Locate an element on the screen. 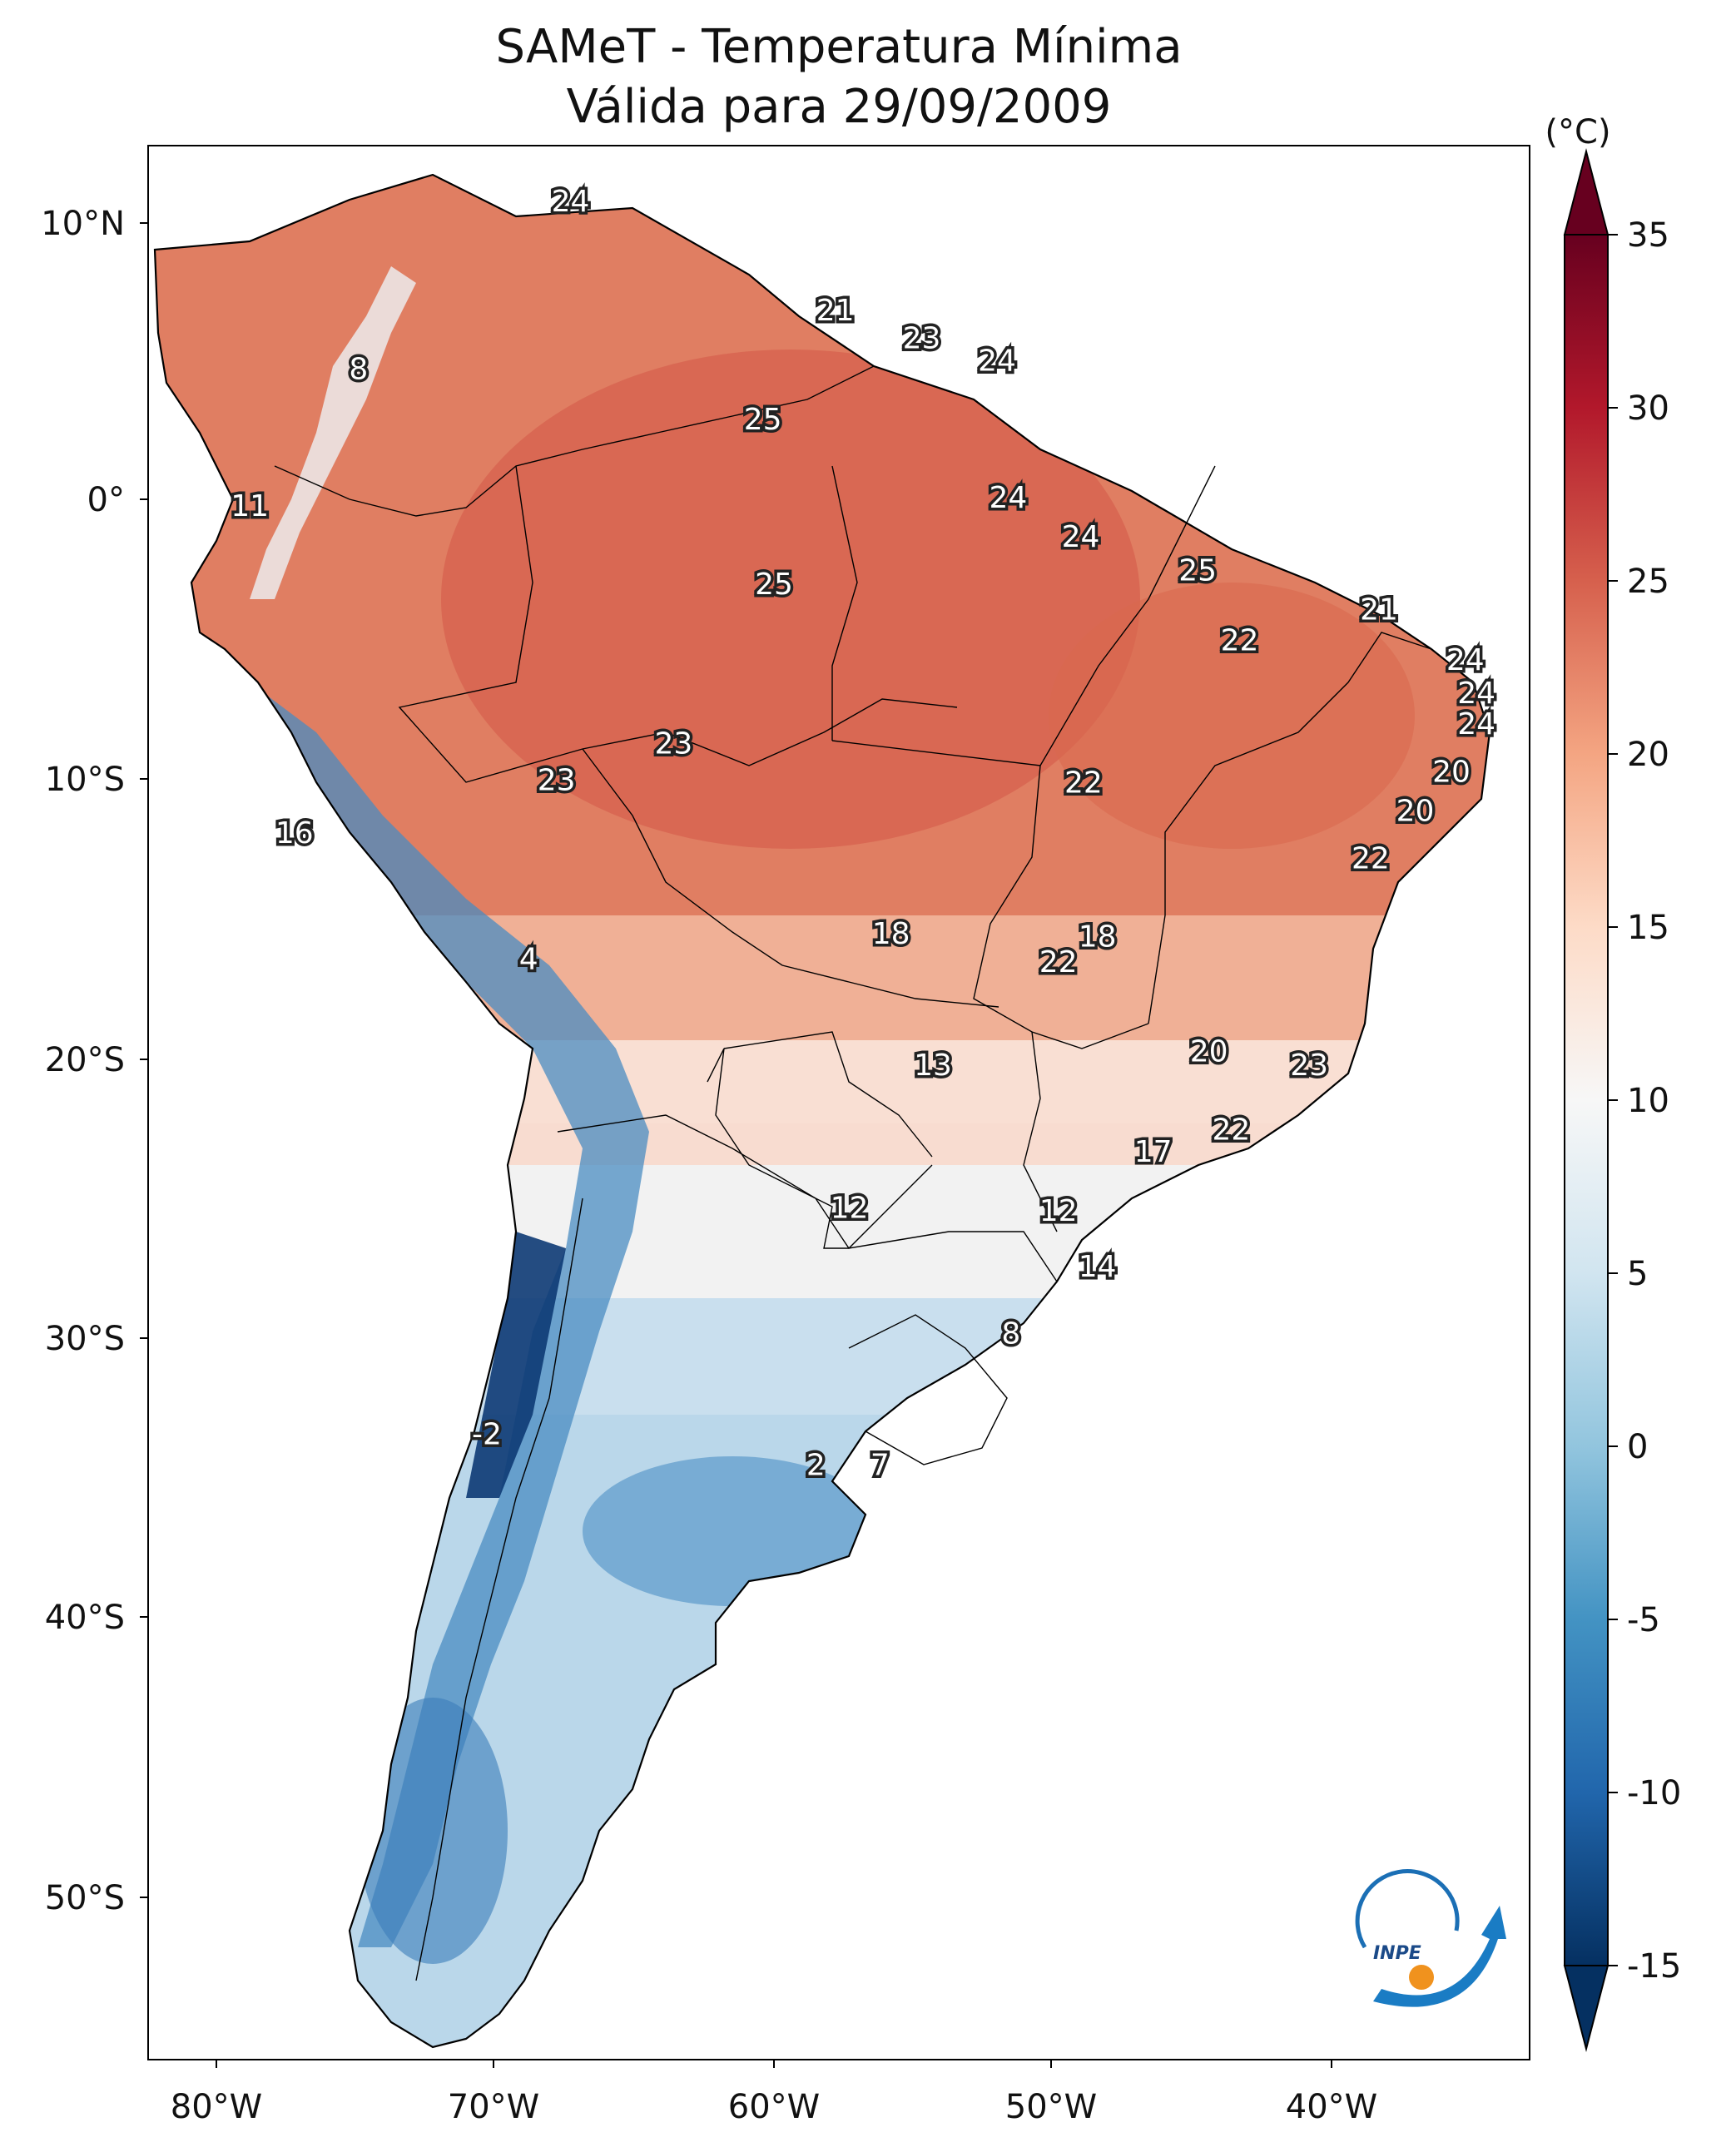 This screenshot has height=2152, width=1736. colorbar-tick-label: 10 is located at coordinates (1648, 1101).